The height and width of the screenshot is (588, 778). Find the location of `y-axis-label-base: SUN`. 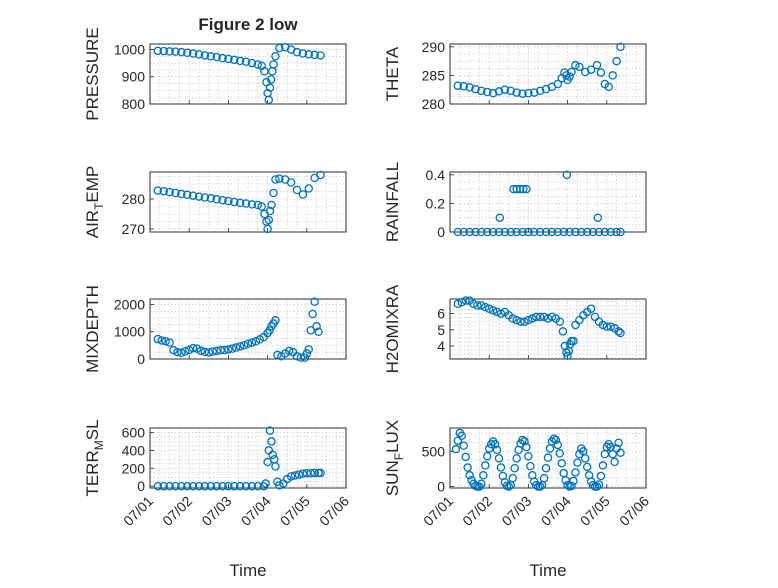

y-axis-label-base: SUN is located at coordinates (392, 478).